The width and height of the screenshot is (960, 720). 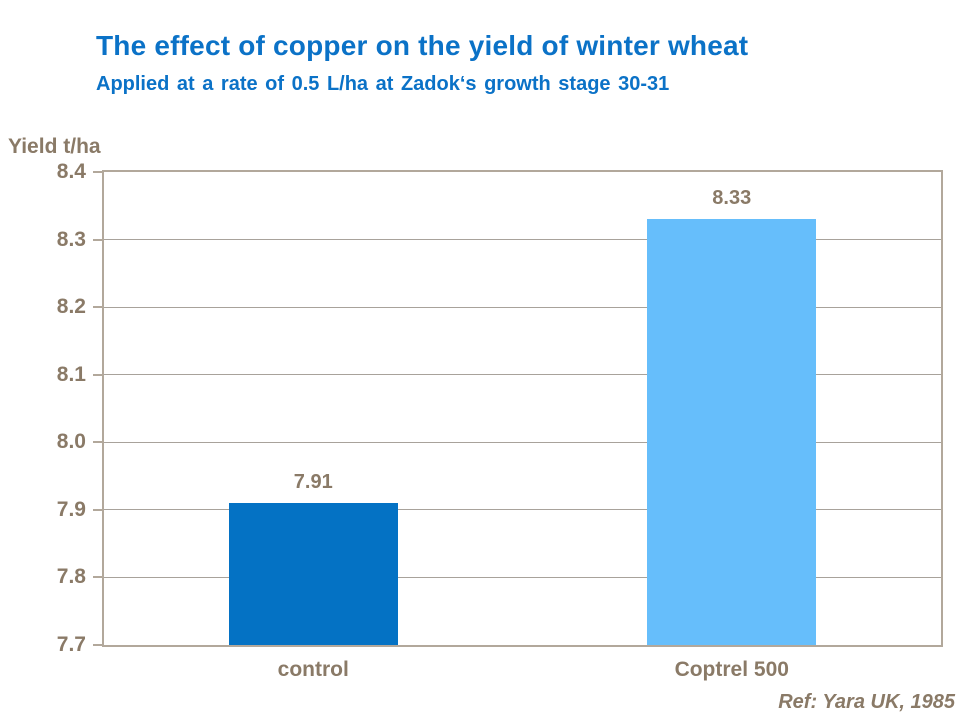 What do you see at coordinates (71, 374) in the screenshot?
I see `y-tick-label: 8.1` at bounding box center [71, 374].